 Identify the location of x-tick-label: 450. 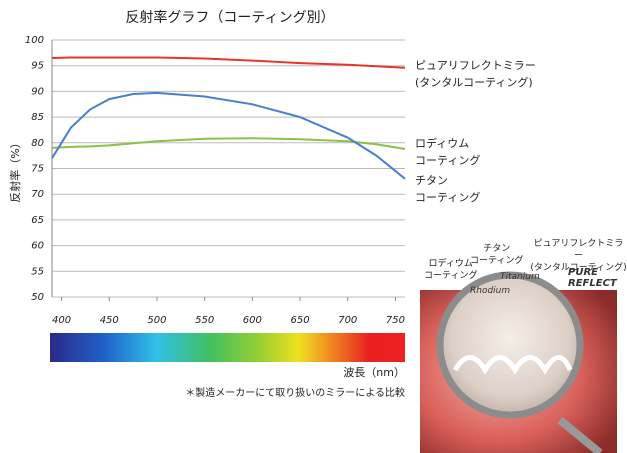
(109, 320).